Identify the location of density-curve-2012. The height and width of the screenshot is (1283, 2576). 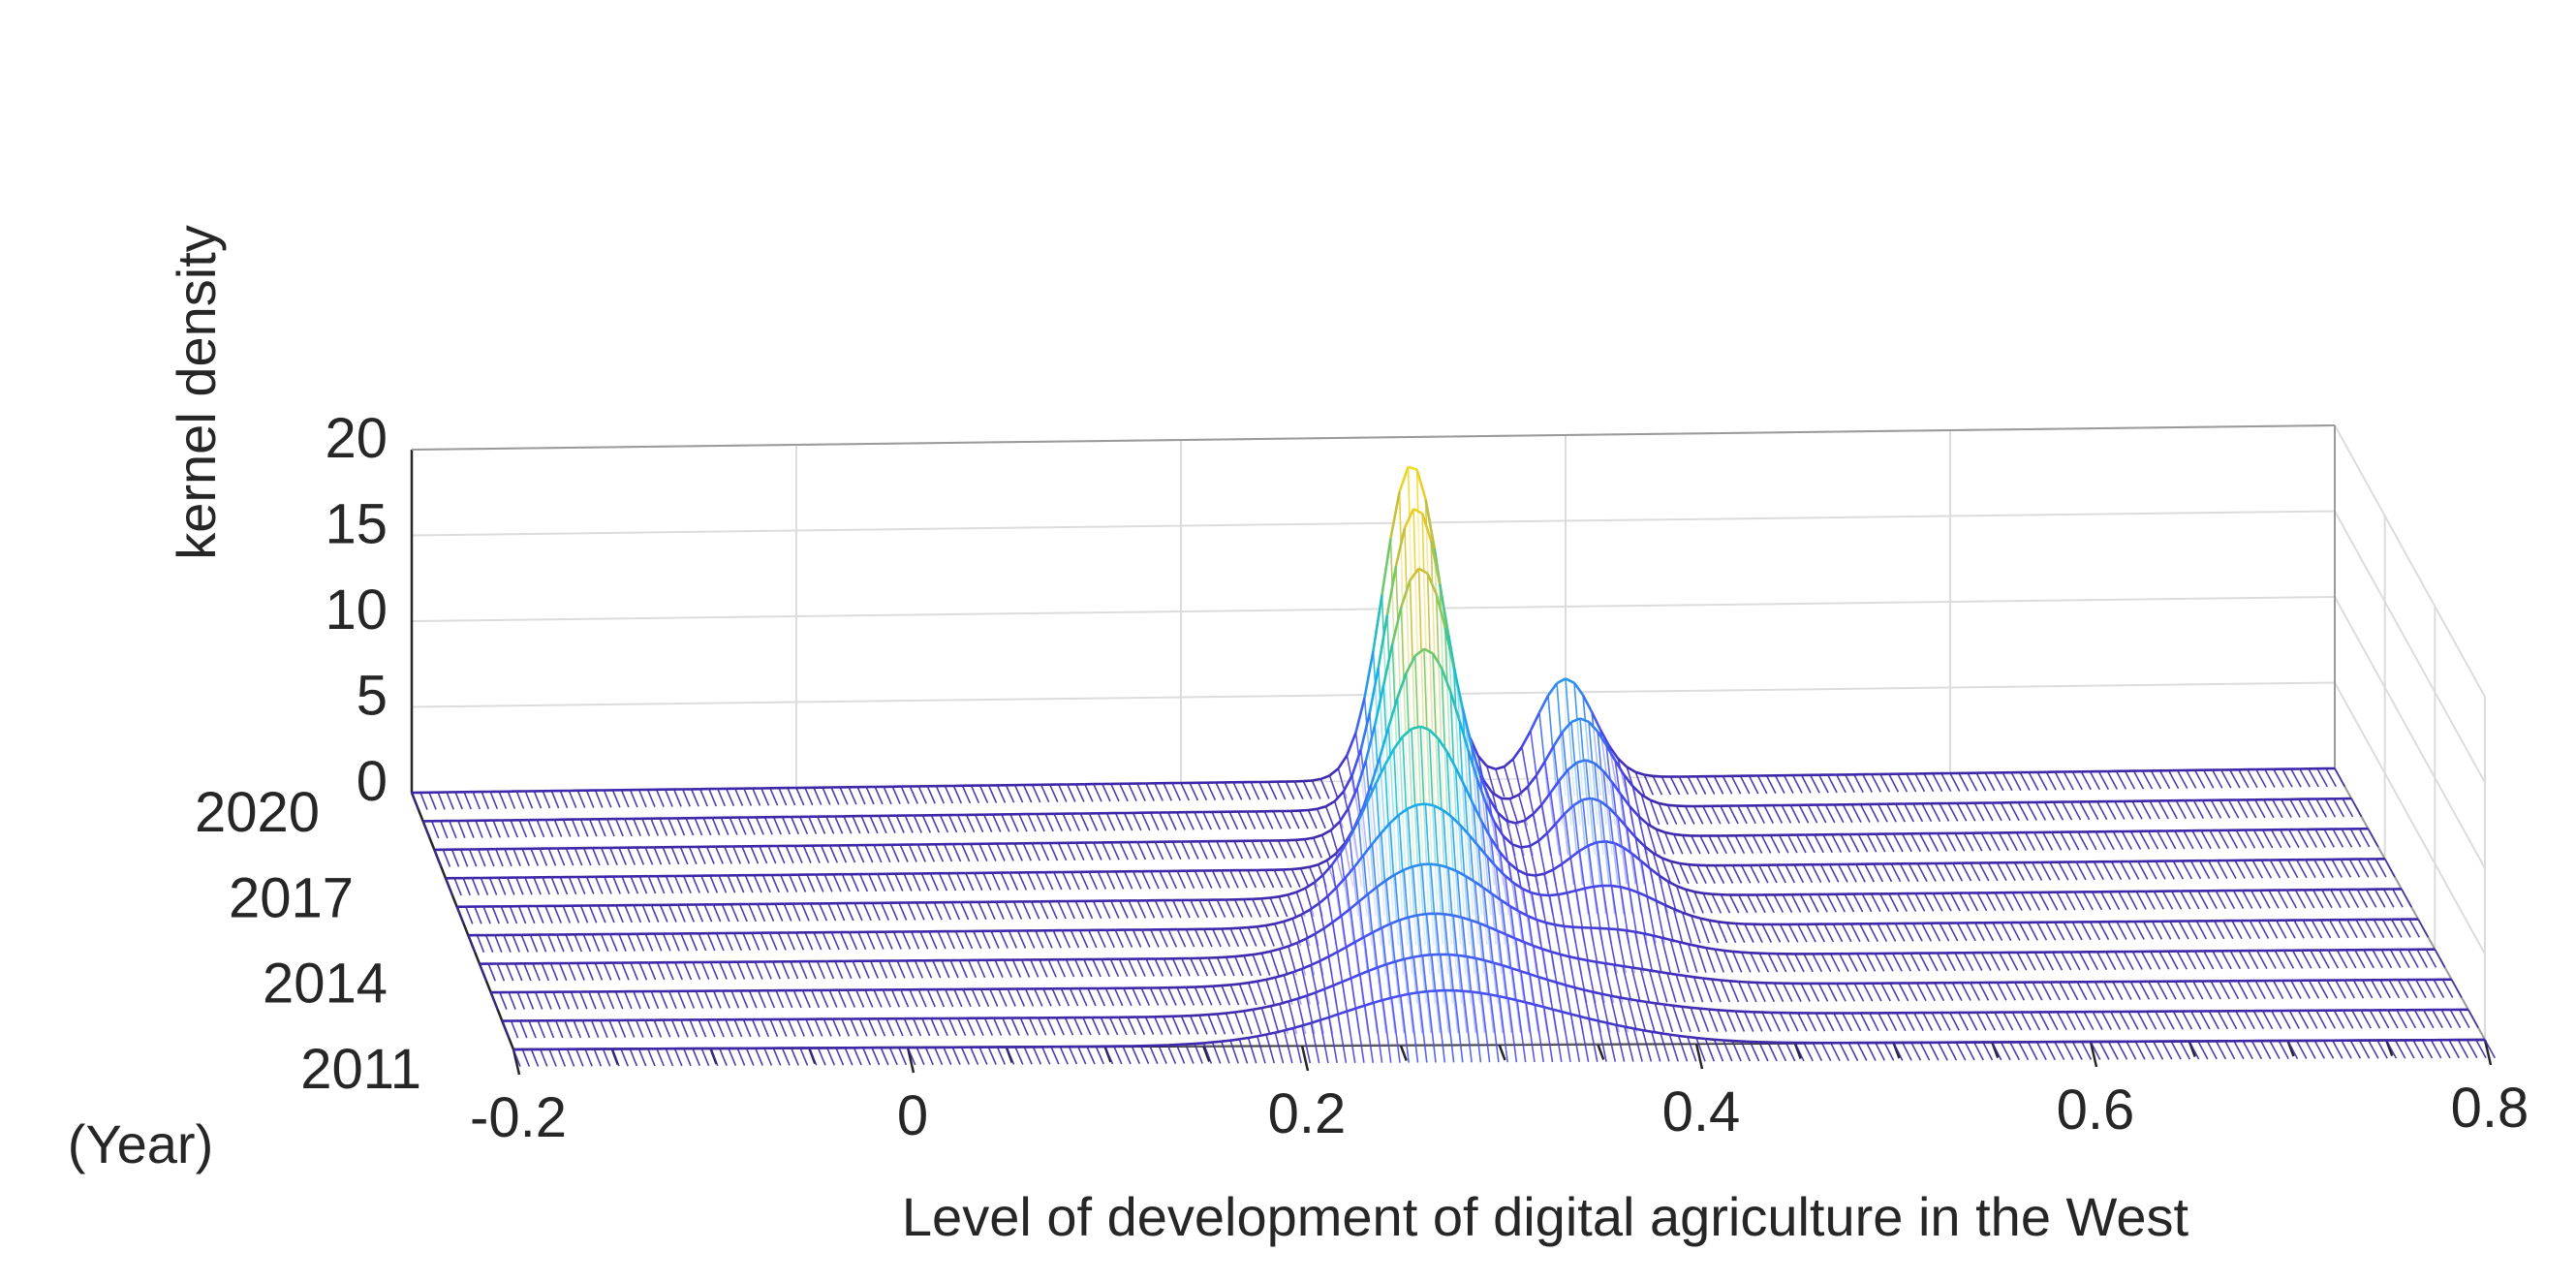
(1417, 956).